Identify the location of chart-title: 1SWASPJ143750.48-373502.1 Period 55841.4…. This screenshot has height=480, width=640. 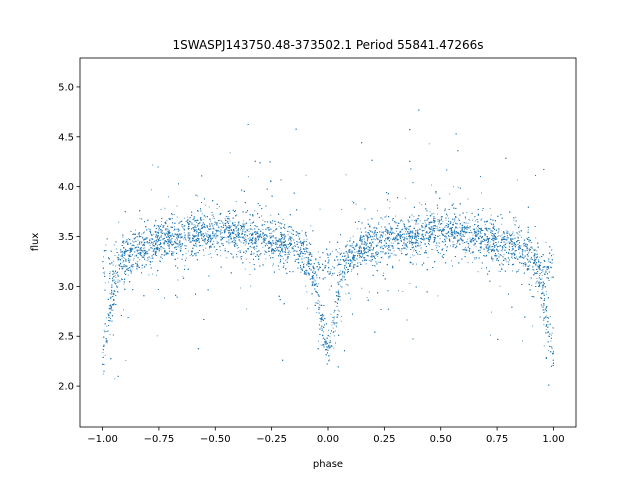
(327, 45).